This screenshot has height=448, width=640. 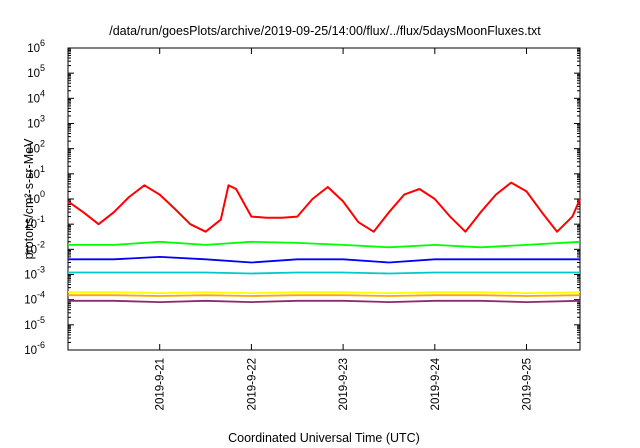 I want to click on y-tick-label: 10⁻⁶, so click(x=34, y=348).